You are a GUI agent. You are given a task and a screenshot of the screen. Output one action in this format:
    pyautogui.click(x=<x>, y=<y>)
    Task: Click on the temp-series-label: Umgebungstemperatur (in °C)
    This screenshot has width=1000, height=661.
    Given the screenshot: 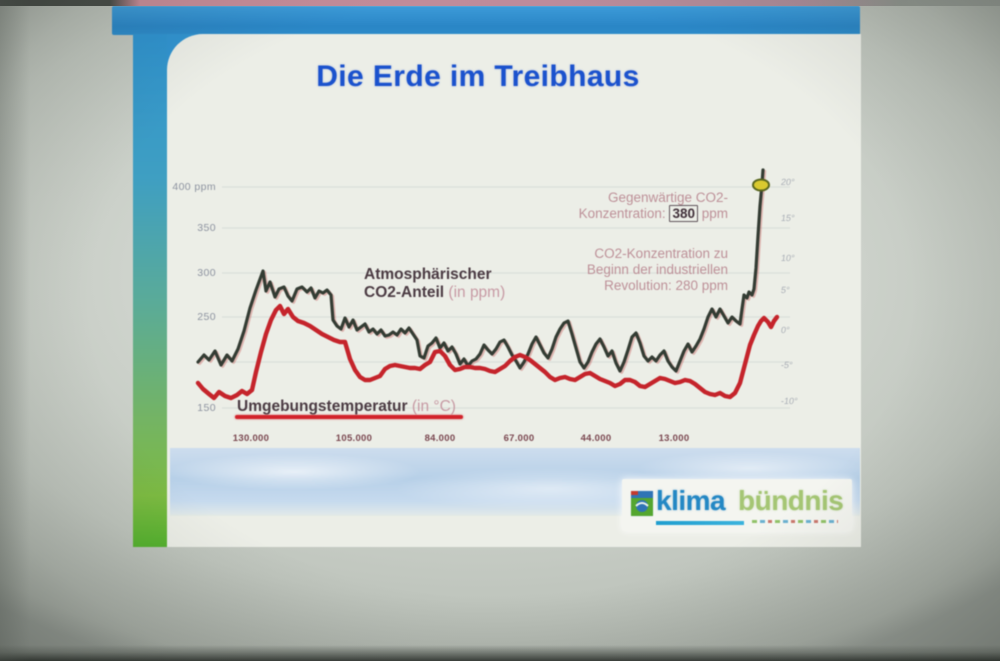 What is the action you would take?
    pyautogui.click(x=349, y=408)
    